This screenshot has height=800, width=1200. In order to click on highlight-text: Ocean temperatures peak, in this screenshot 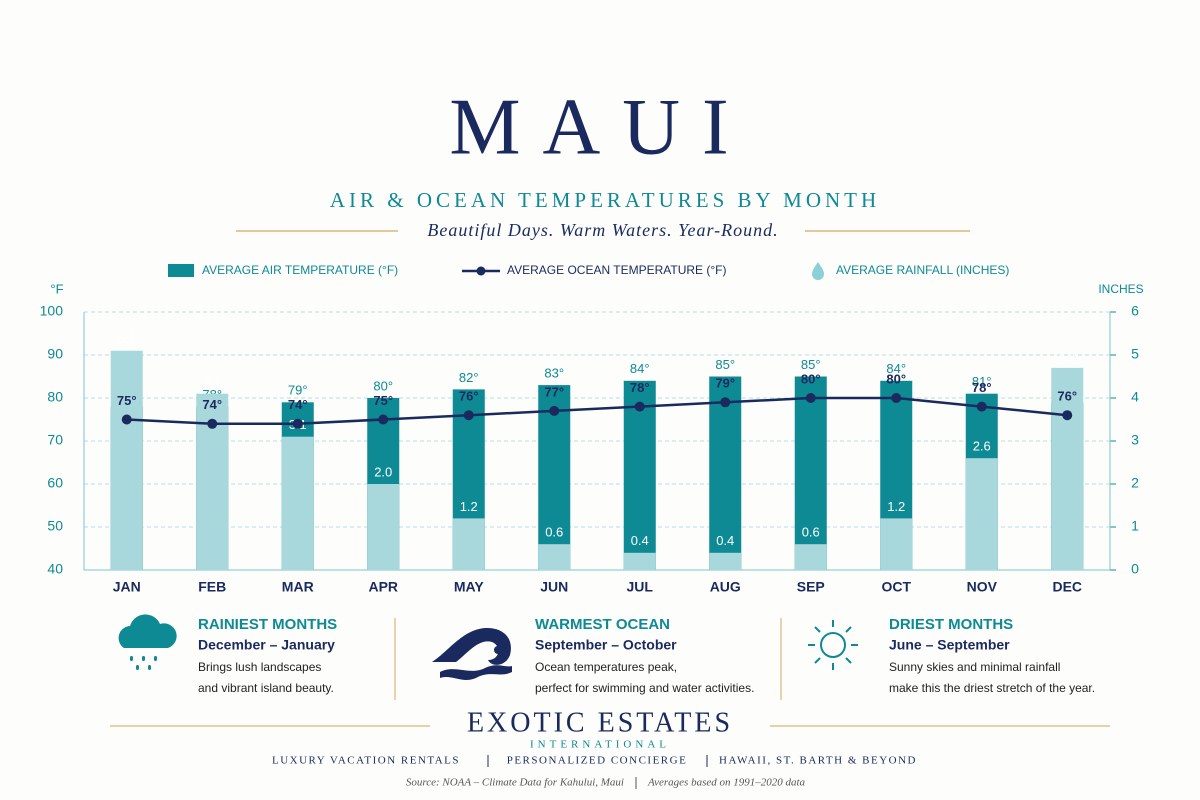, I will do `click(606, 667)`.